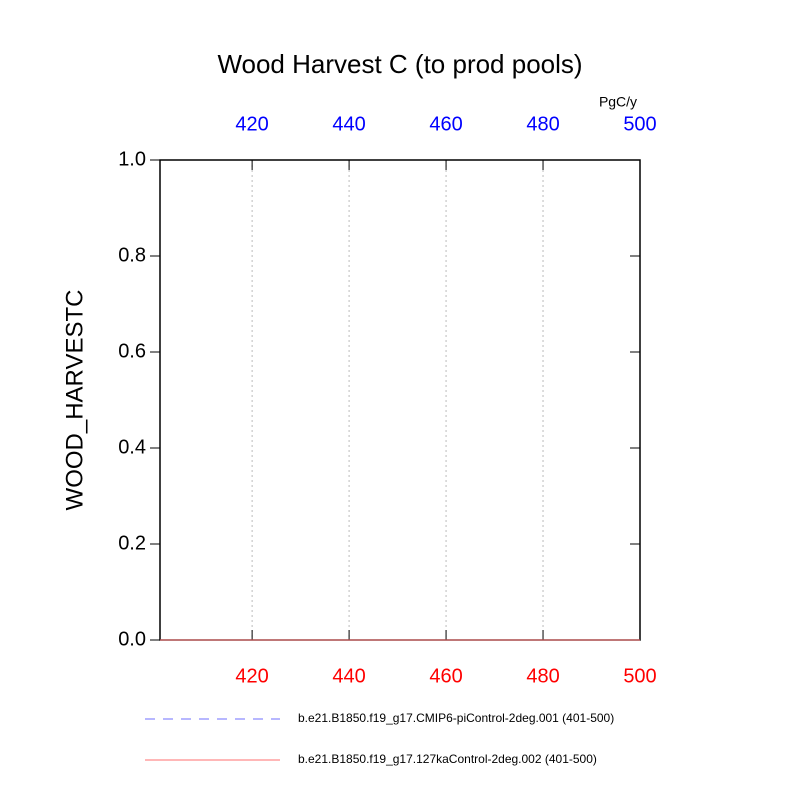 This screenshot has width=800, height=800. Describe the element at coordinates (639, 124) in the screenshot. I see `x-tick-label-top: 500` at that location.